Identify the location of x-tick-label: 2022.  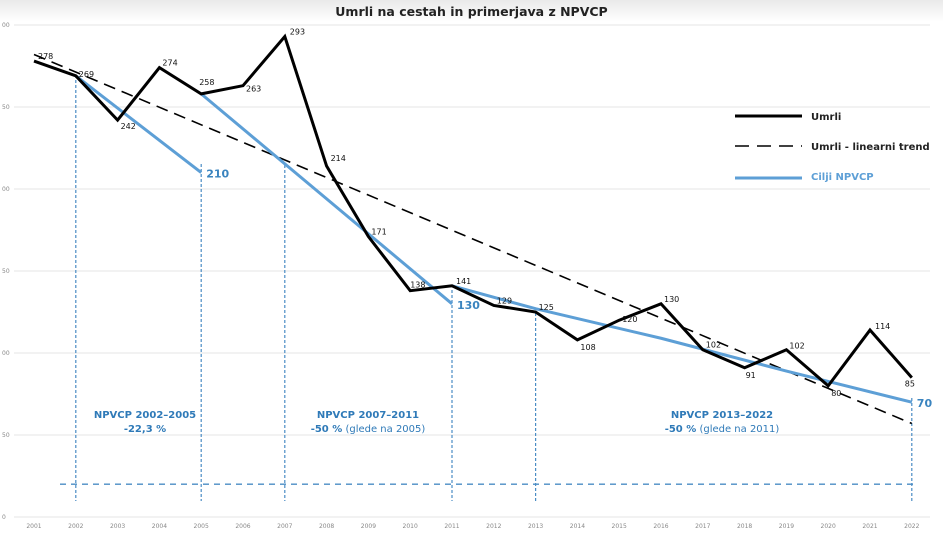
(911, 526).